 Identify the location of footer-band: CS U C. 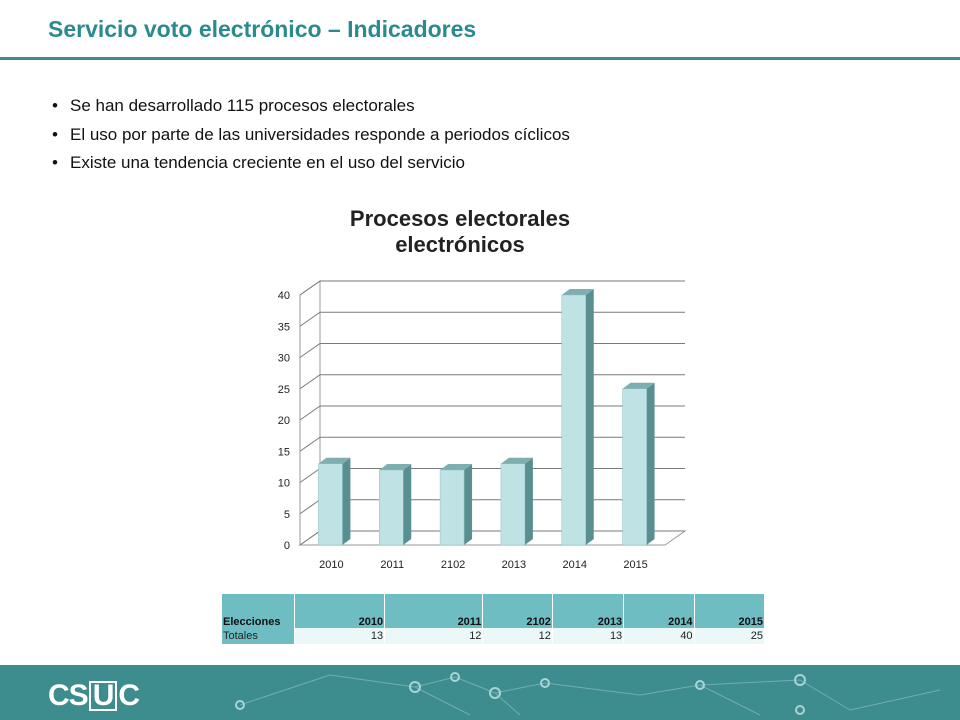
(480, 692).